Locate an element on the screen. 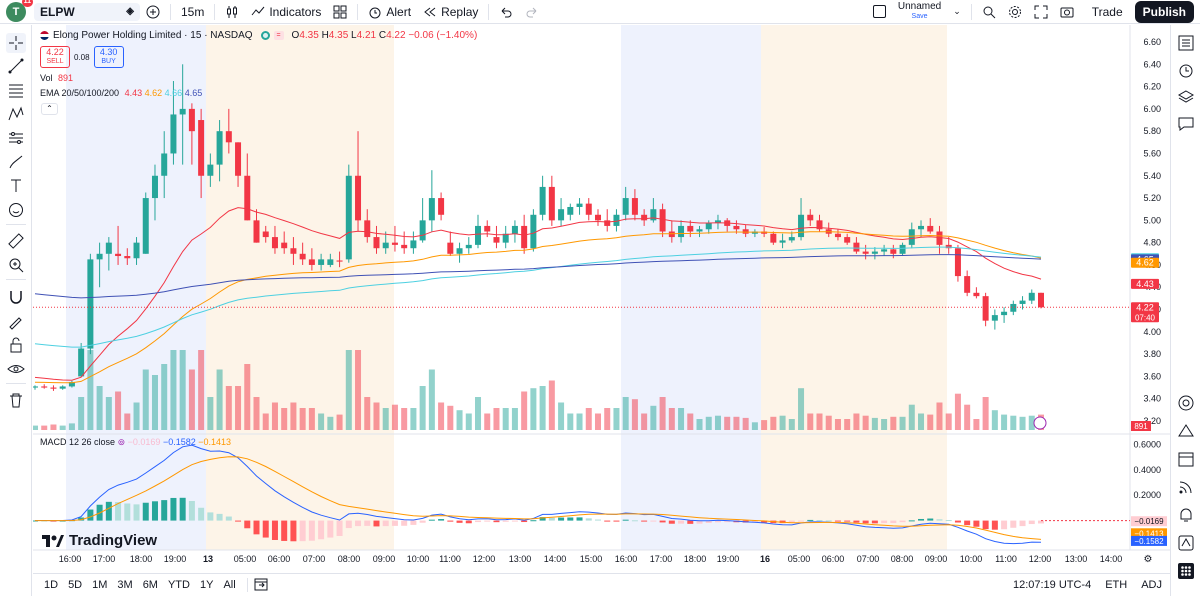 The height and width of the screenshot is (596, 1200). macd-label: MACD 12 26 close is located at coordinates (78, 442).